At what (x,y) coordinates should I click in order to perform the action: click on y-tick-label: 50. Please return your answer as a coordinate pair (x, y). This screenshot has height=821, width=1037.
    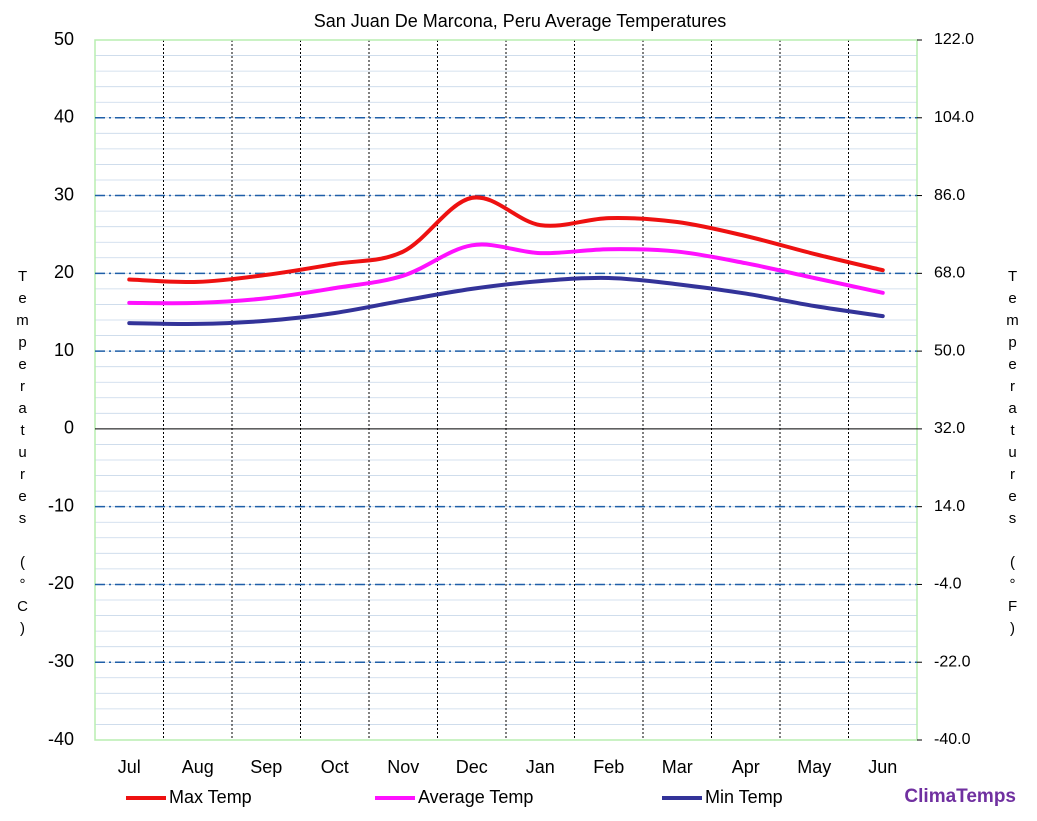
    Looking at the image, I should click on (64, 39).